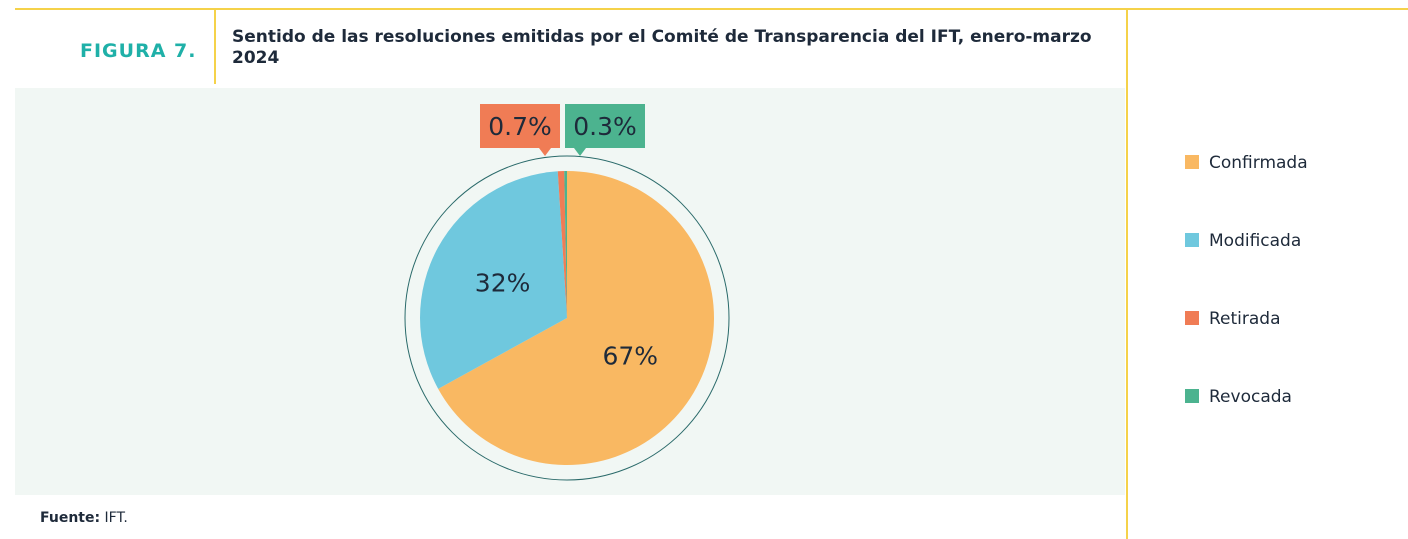  I want to click on legend-label: Modificada, so click(1255, 241).